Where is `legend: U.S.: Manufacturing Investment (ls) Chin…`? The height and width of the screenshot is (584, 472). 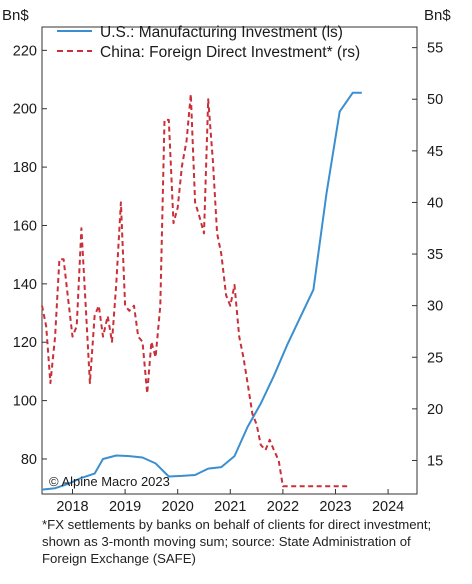 legend: U.S.: Manufacturing Investment (ls) Chin… is located at coordinates (208, 42).